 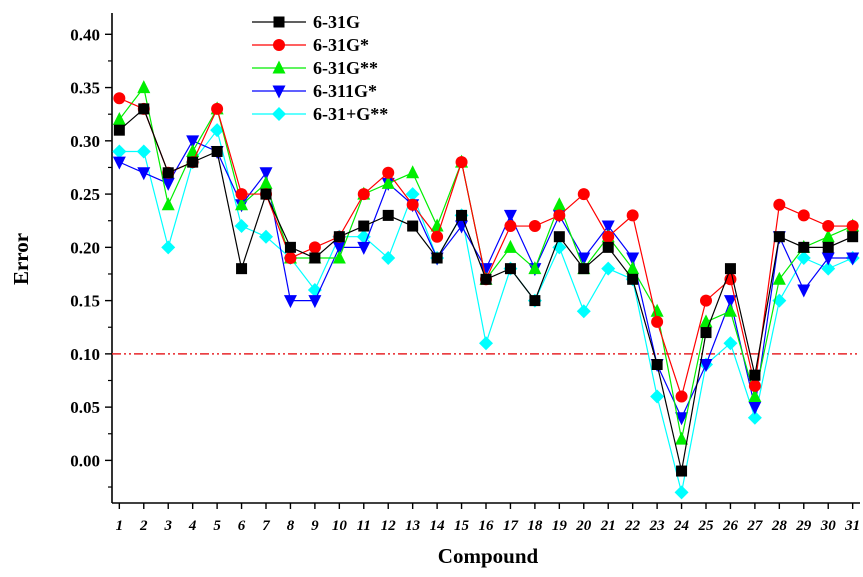 What do you see at coordinates (85, 247) in the screenshot?
I see `y-tick-label: 0.20` at bounding box center [85, 247].